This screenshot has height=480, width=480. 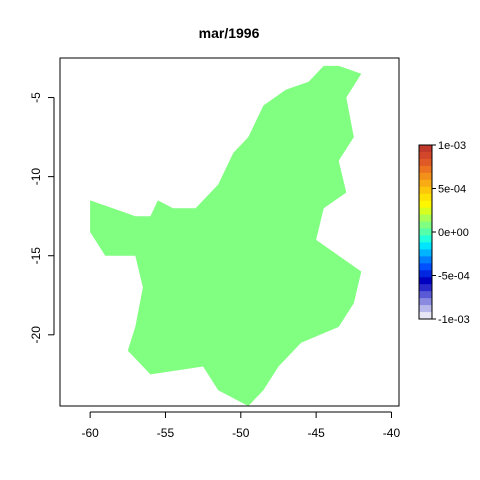 What do you see at coordinates (316, 433) in the screenshot?
I see `x-tick-label: -45` at bounding box center [316, 433].